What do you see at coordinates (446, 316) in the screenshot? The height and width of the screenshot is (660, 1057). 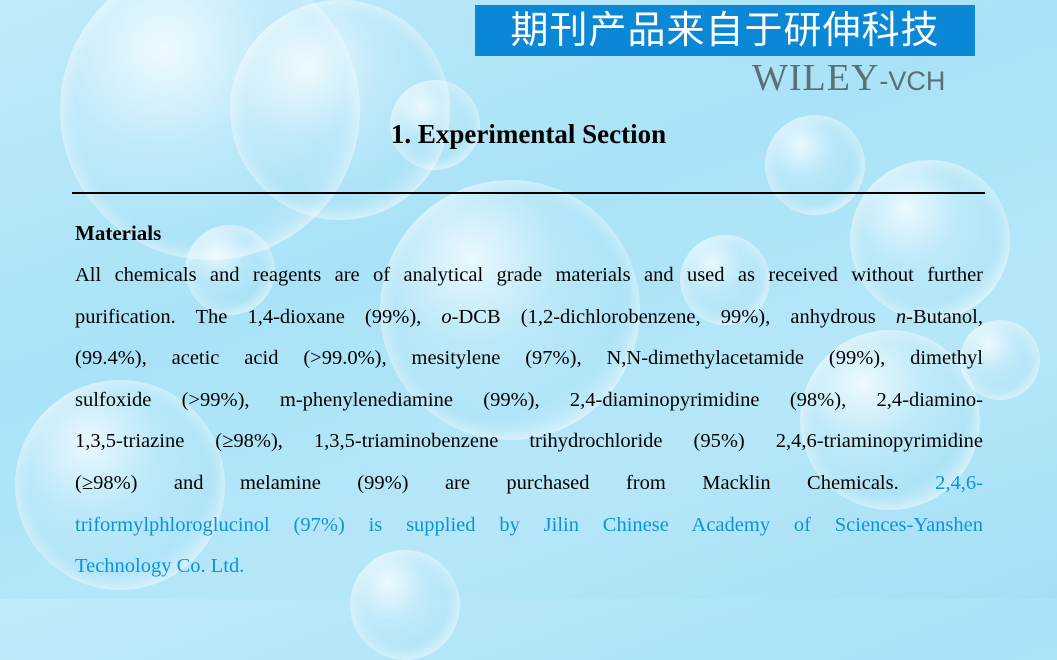 I see `text-run: o` at bounding box center [446, 316].